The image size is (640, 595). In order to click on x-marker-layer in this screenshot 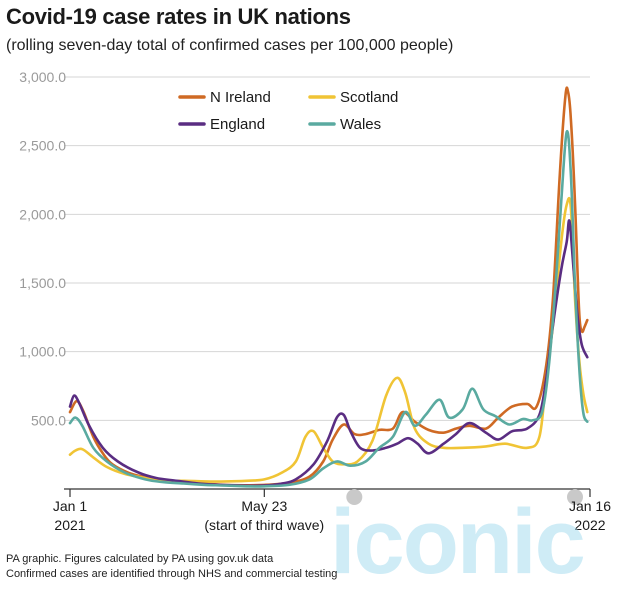, I will do `click(330, 497)`.